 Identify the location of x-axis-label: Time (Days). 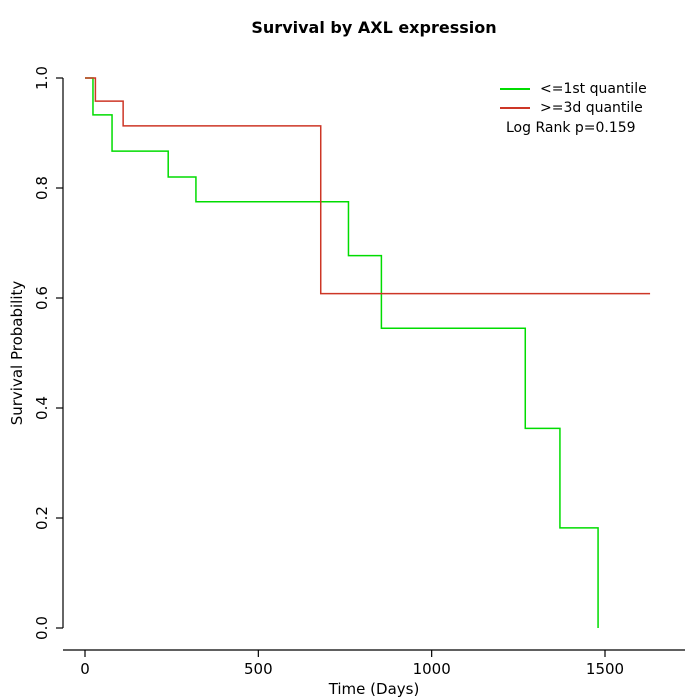
(374, 689).